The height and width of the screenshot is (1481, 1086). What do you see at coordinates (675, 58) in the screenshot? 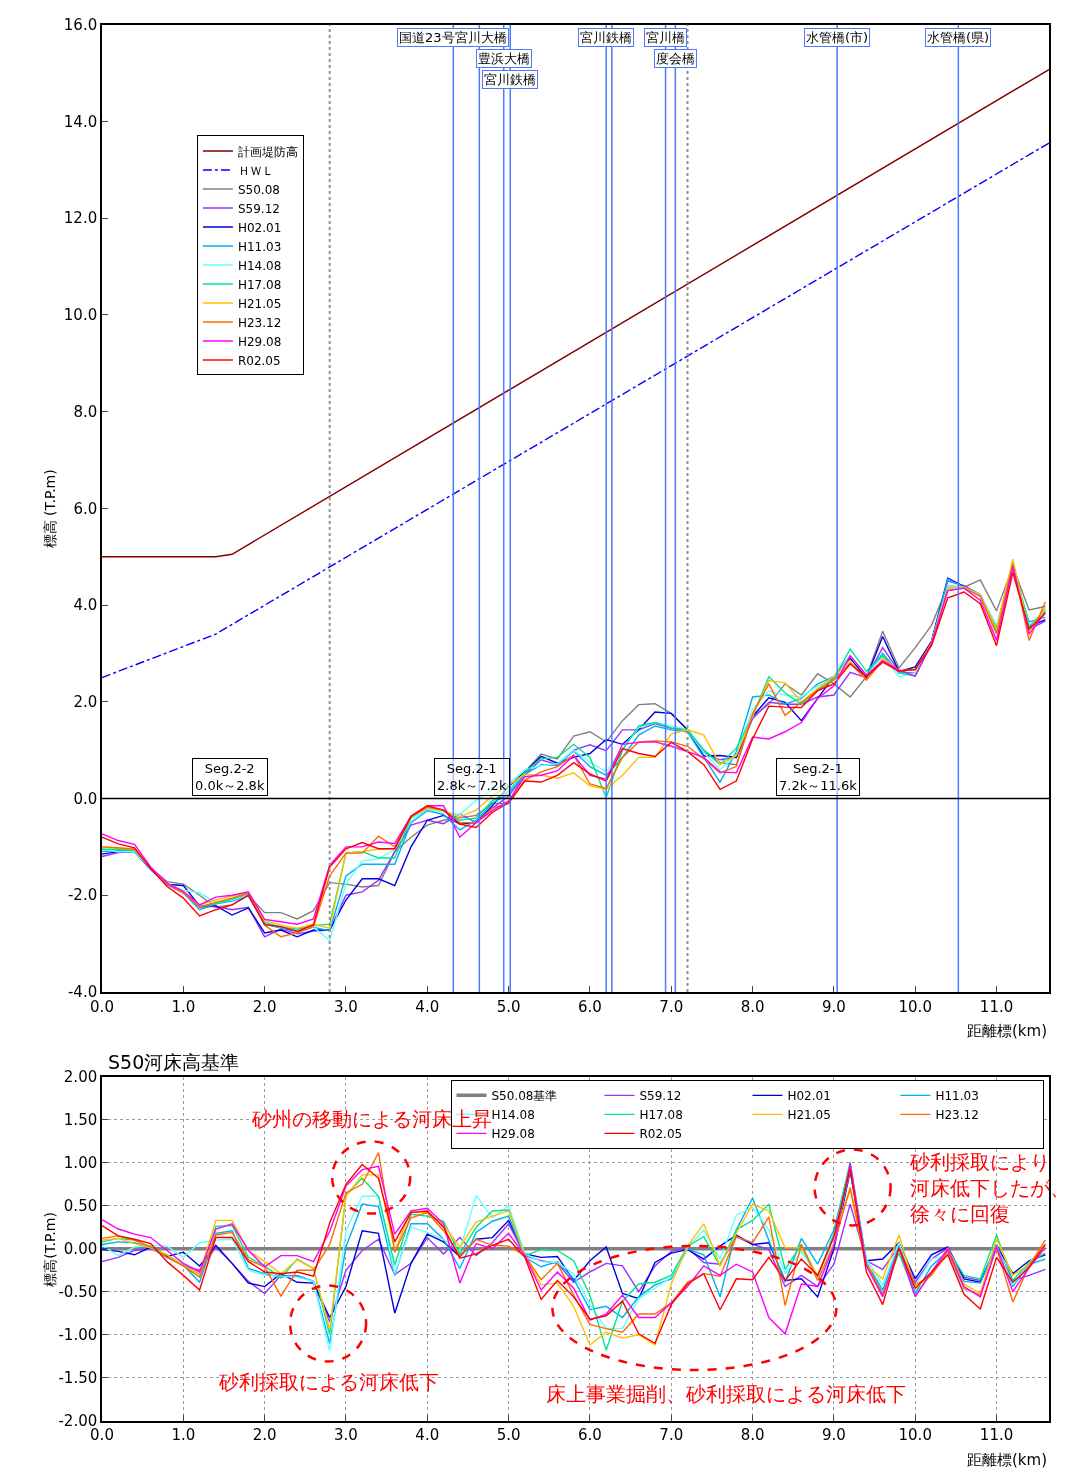
I see `ref-line-label: 度会橋` at bounding box center [675, 58].